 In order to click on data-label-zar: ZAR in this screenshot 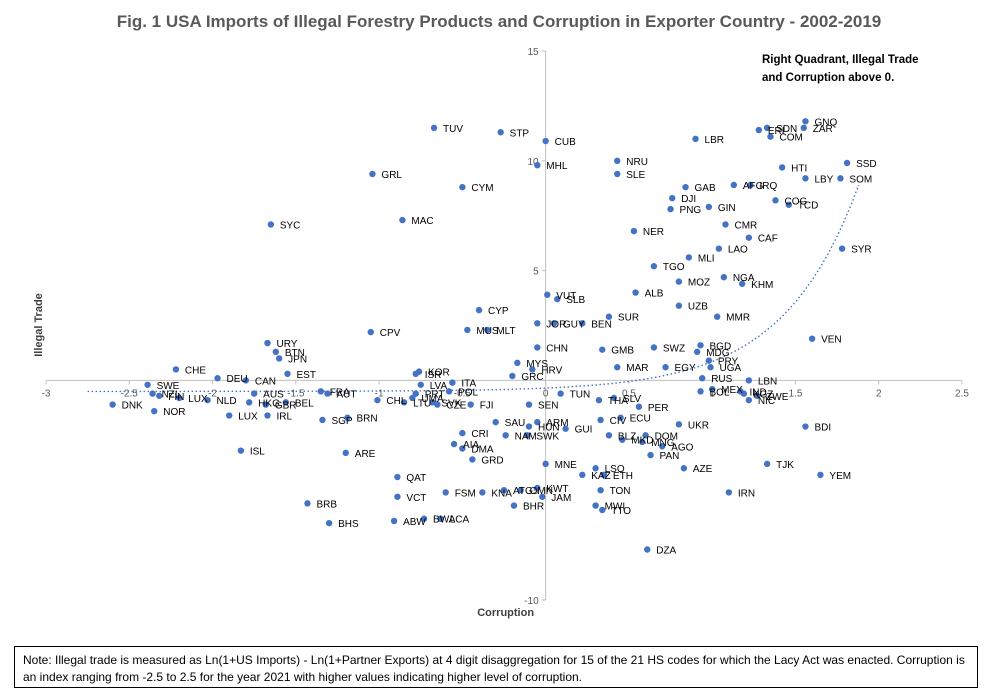, I will do `click(823, 129)`.